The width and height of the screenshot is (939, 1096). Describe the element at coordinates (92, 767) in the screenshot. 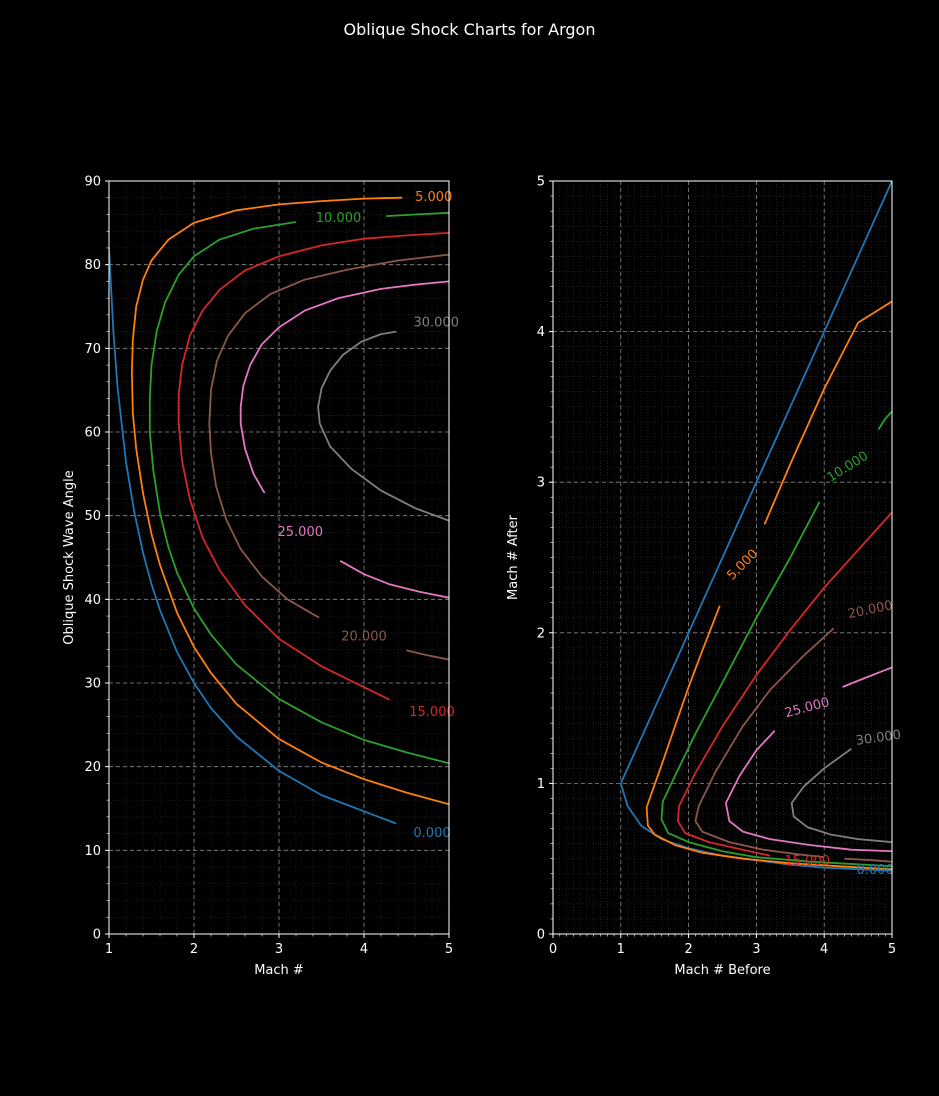

I see `y-tick-label: 20` at that location.